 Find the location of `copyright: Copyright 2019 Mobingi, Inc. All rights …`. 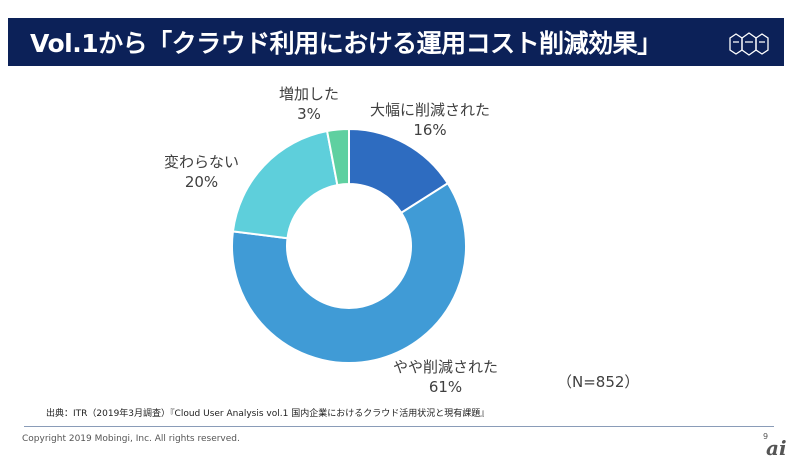

copyright: Copyright 2019 Mobingi, Inc. All rights … is located at coordinates (131, 439).